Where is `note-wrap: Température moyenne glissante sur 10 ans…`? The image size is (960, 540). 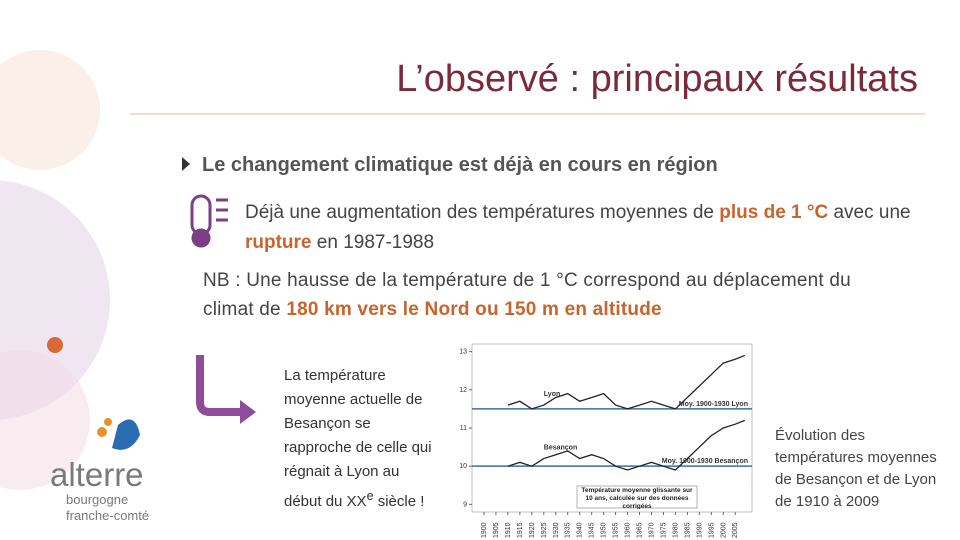
note-wrap: Température moyenne glissante sur 10 ans… is located at coordinates (637, 498).